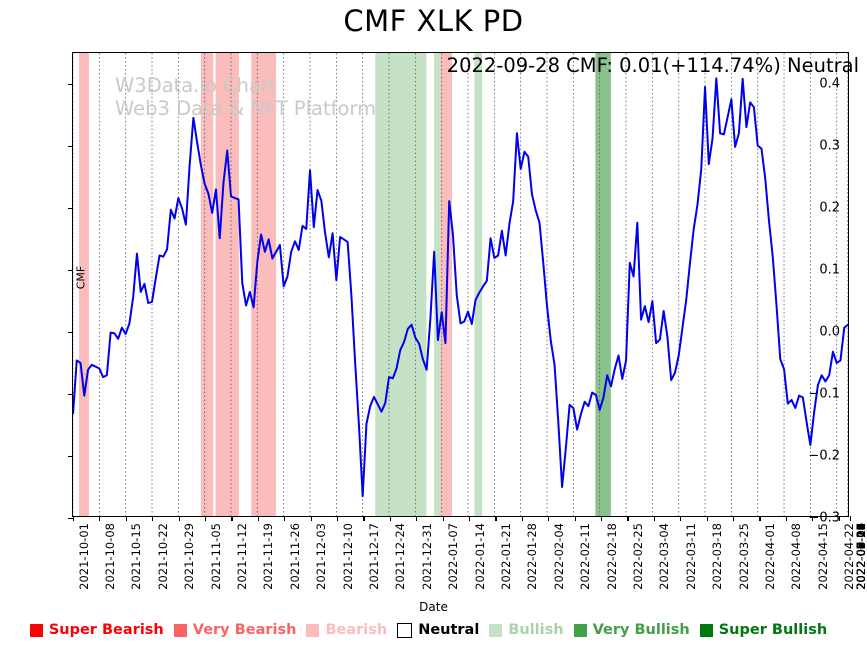 The height and width of the screenshot is (646, 867). I want to click on x-axis-tick-label: 2022-09-28, so click(860, 556).